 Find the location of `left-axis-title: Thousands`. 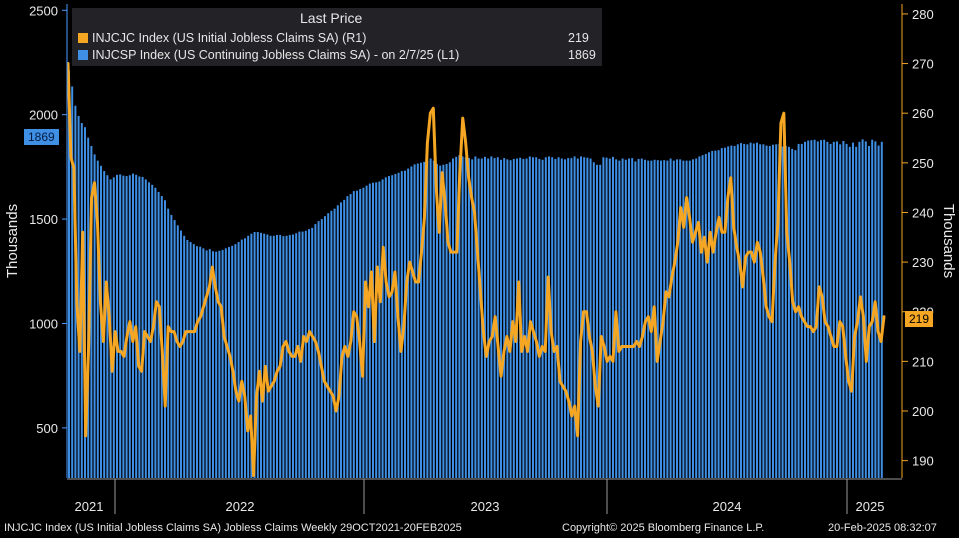

left-axis-title: Thousands is located at coordinates (12, 241).